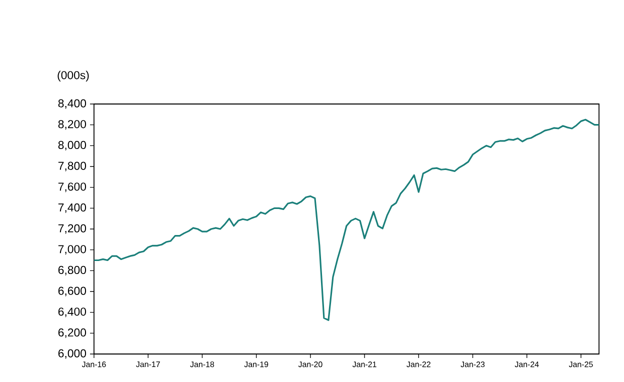 The height and width of the screenshot is (382, 624). I want to click on y-axis-title: (000s), so click(73, 76).